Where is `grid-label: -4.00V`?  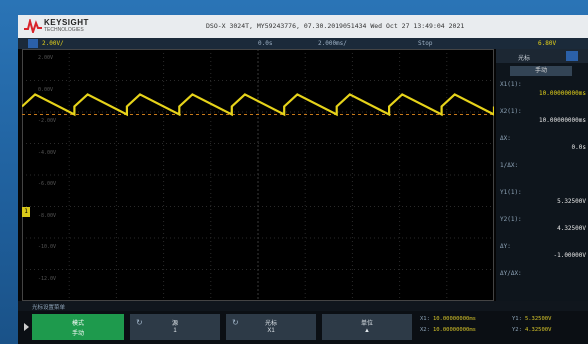 grid-label: -4.00V is located at coordinates (47, 152).